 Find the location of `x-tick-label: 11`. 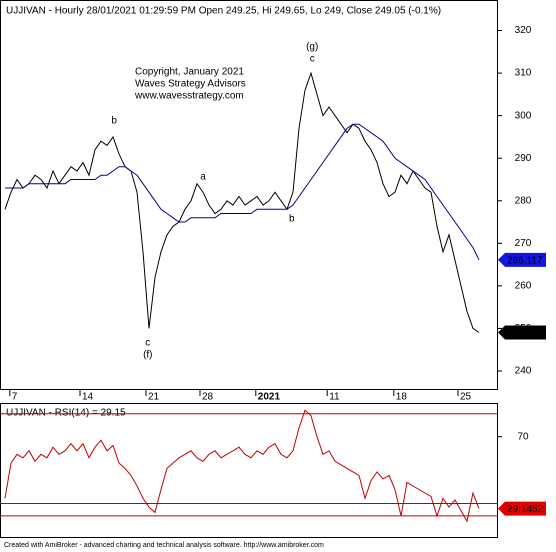

x-tick-label: 11 is located at coordinates (334, 397).